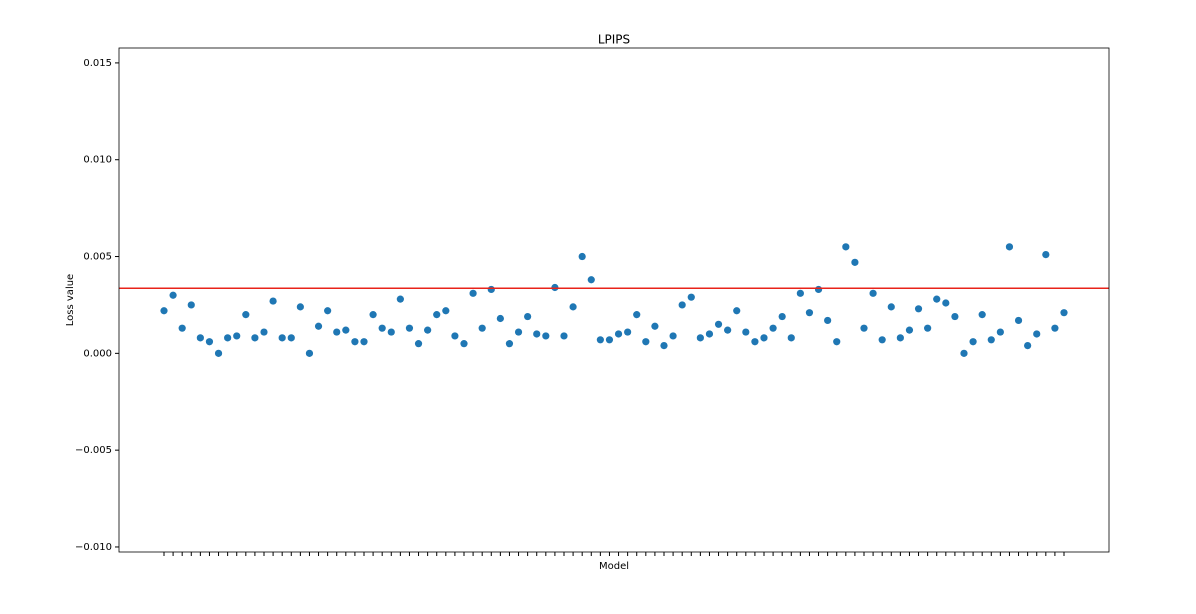 This screenshot has height=614, width=1196. What do you see at coordinates (93, 450) in the screenshot?
I see `y-tick-label: −0.005` at bounding box center [93, 450].